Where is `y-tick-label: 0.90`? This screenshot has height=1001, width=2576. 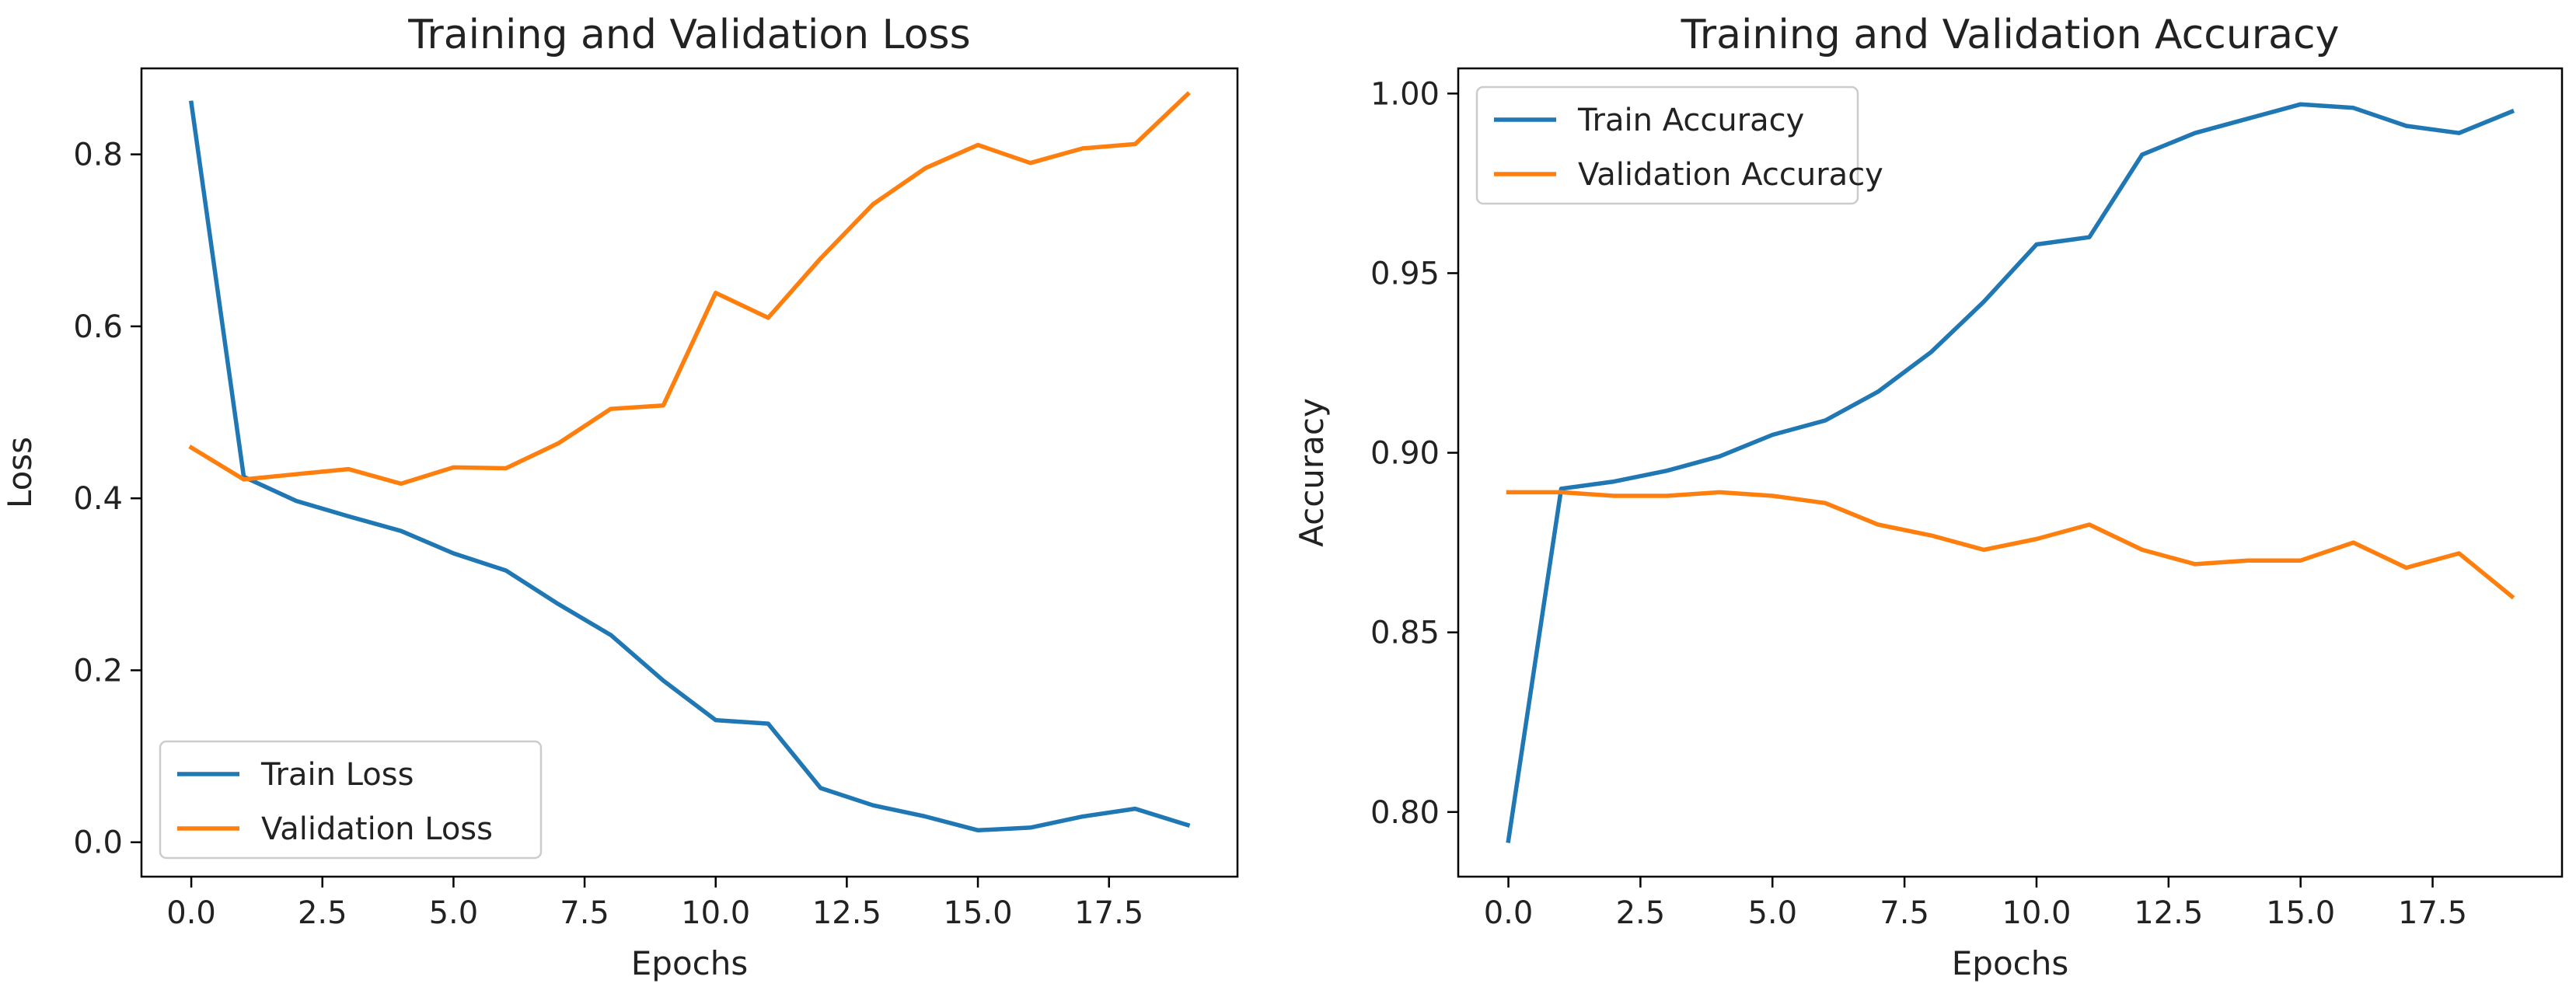
y-tick-label: 0.90 is located at coordinates (1405, 454).